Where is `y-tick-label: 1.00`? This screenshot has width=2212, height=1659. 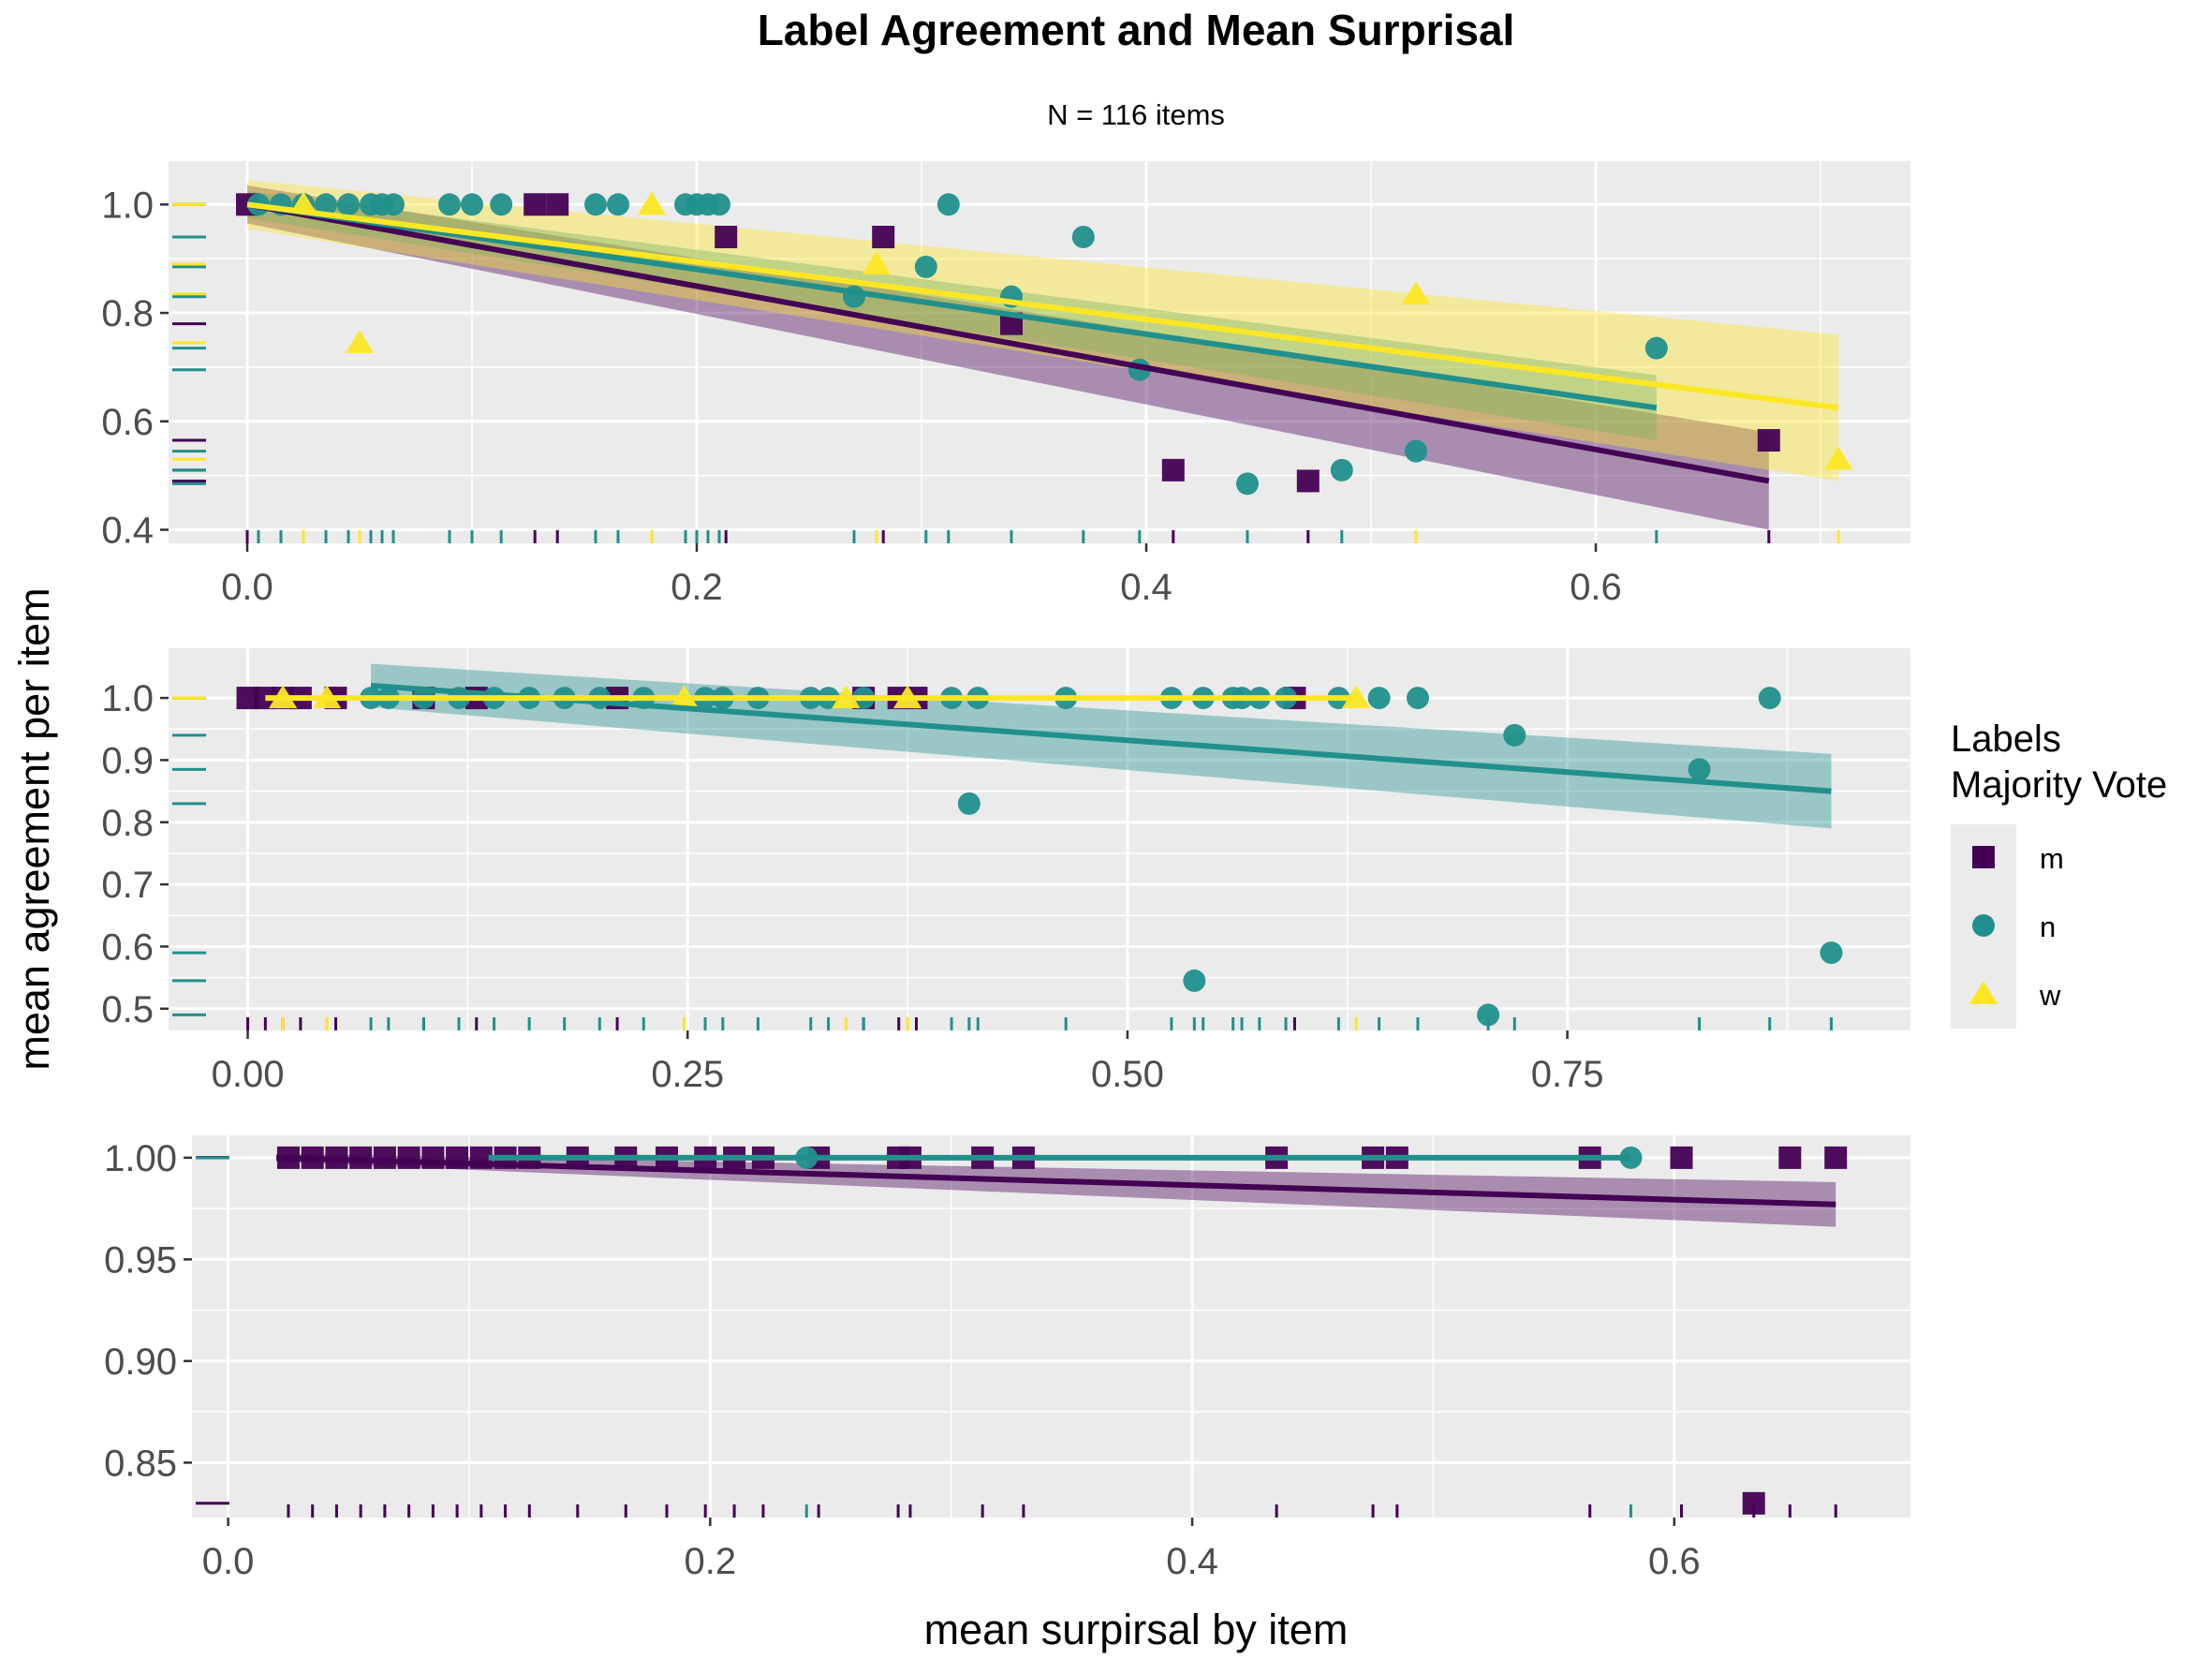 y-tick-label: 1.00 is located at coordinates (140, 1158).